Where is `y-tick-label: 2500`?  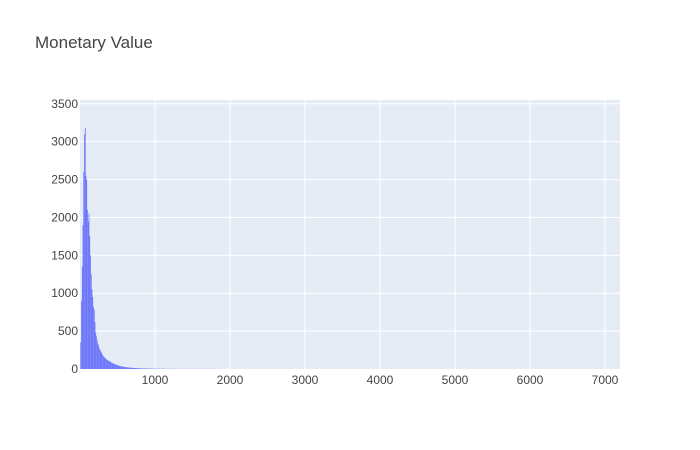 y-tick-label: 2500 is located at coordinates (64, 180).